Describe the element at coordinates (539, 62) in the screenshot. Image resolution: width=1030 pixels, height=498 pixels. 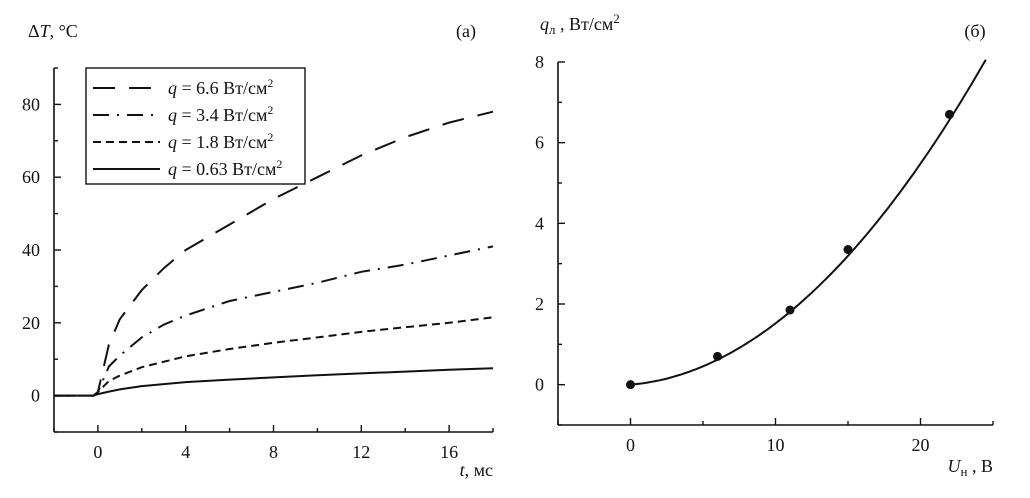
I see `y-tick-label: 8` at that location.